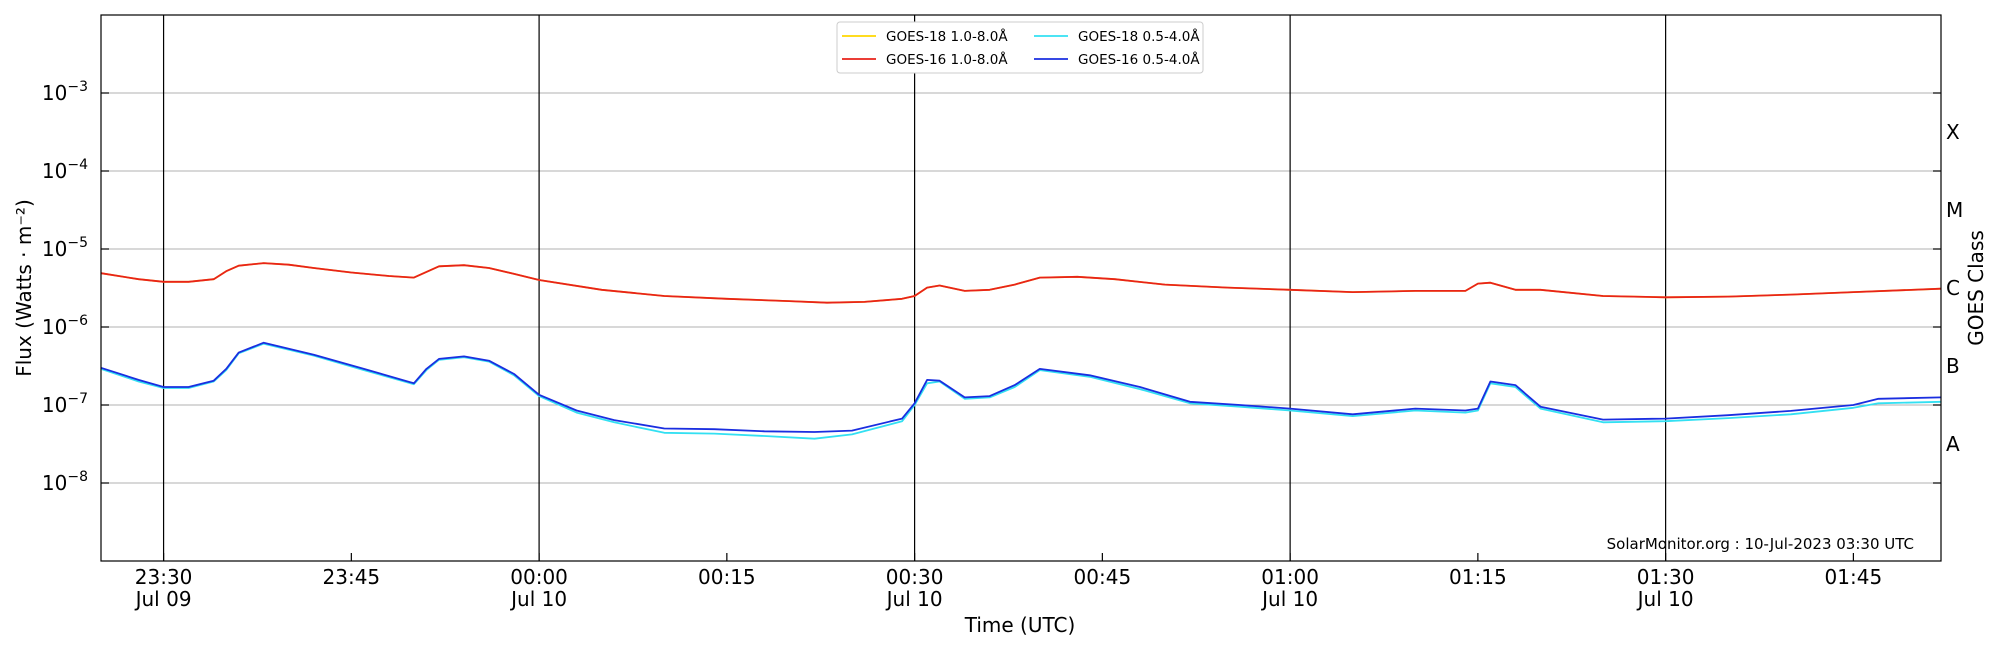 The width and height of the screenshot is (2000, 650). What do you see at coordinates (65, 482) in the screenshot?
I see `y-tick-label: 10⁻⁸` at bounding box center [65, 482].